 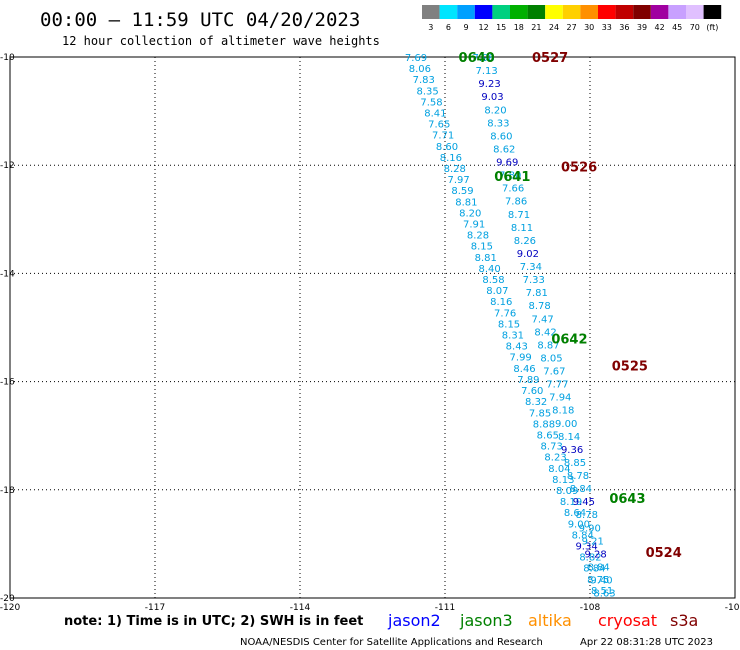 I want to click on wave-height-value: 9.03, so click(x=492, y=97).